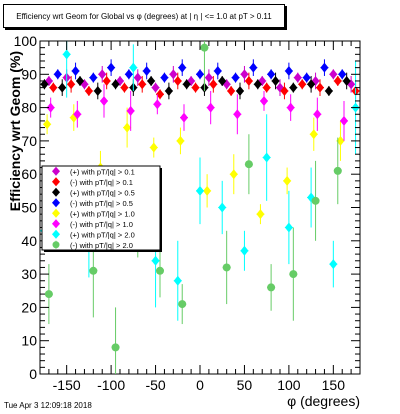 This screenshot has height=414, width=400. What do you see at coordinates (102, 192) in the screenshot?
I see `legend-label: (+) with pT/|q| > 0.5` at bounding box center [102, 192].